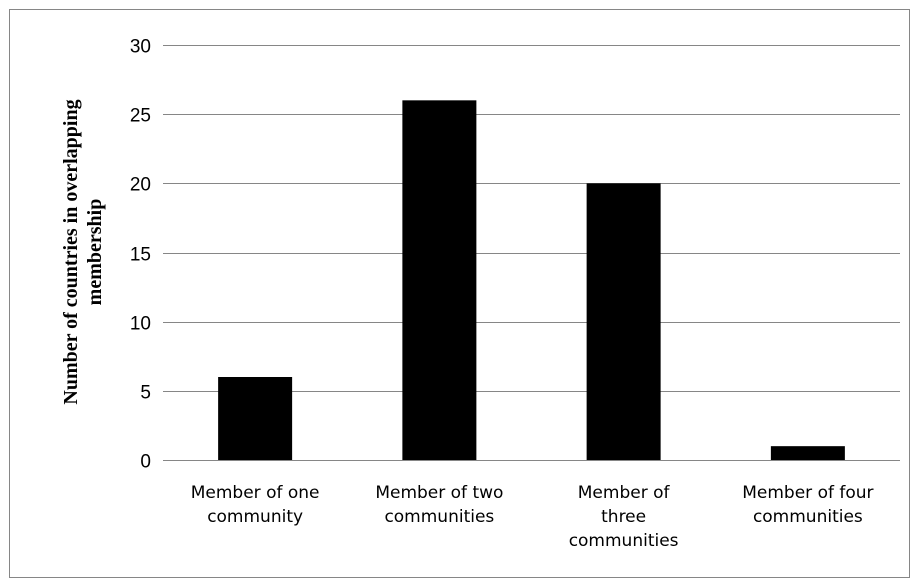 The image size is (919, 587). Describe the element at coordinates (807, 493) in the screenshot. I see `x-category-label-line: Member of four` at that location.